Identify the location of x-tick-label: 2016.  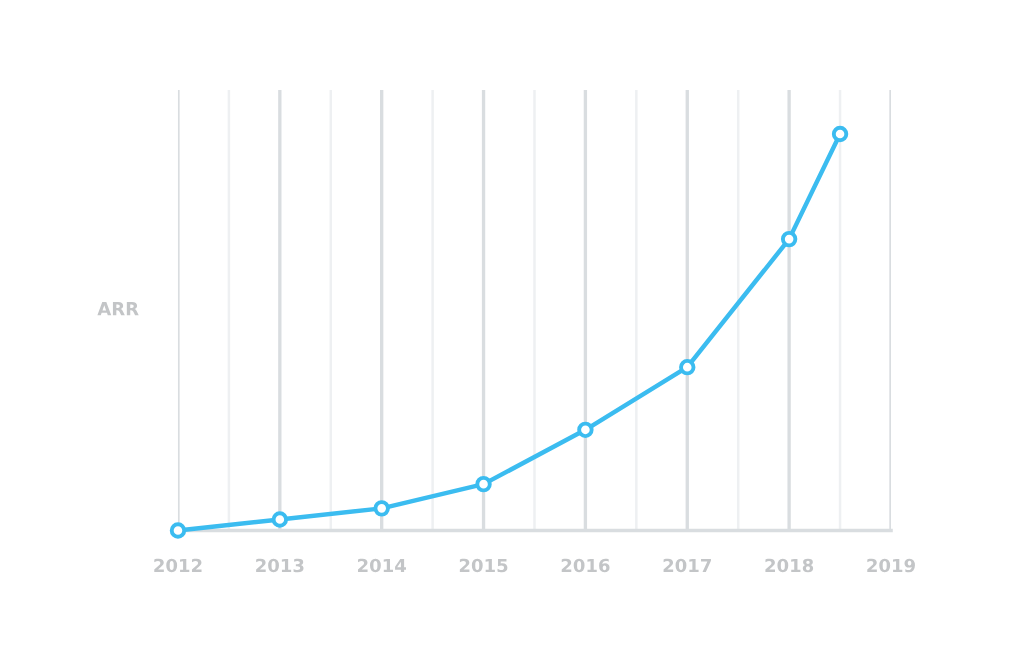
(585, 565).